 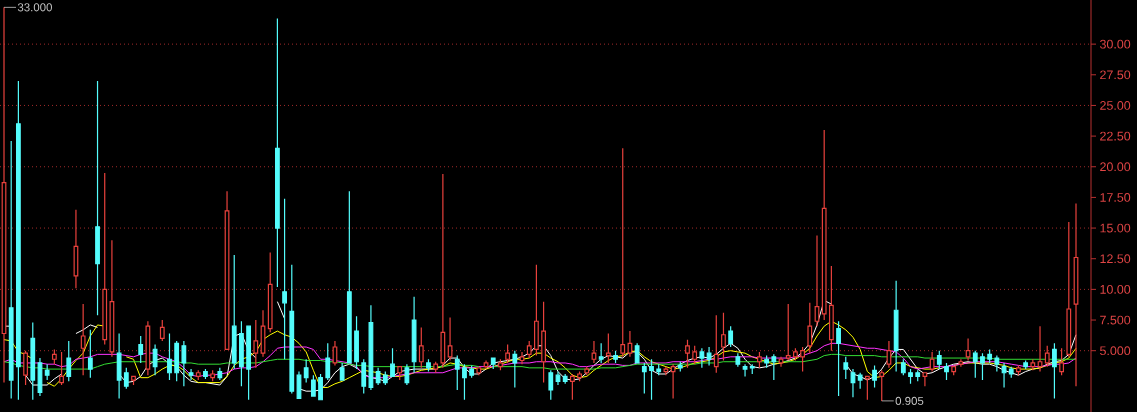 I want to click on annotation: 33.000, so click(x=34, y=7).